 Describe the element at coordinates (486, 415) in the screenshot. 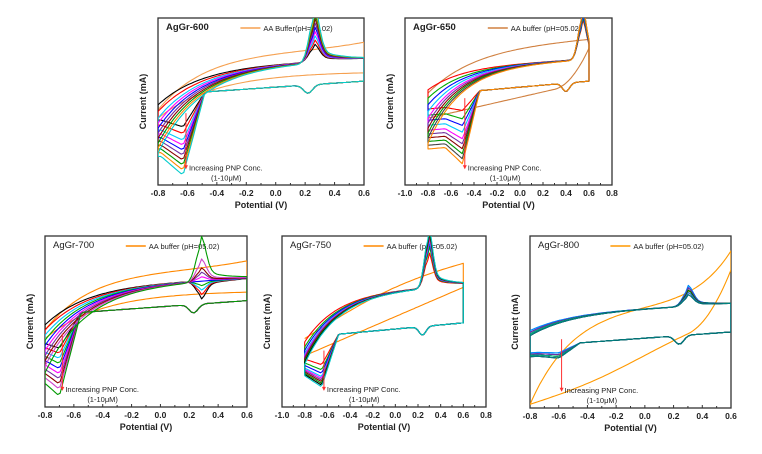

I see `x-tick-label: 0.8` at that location.